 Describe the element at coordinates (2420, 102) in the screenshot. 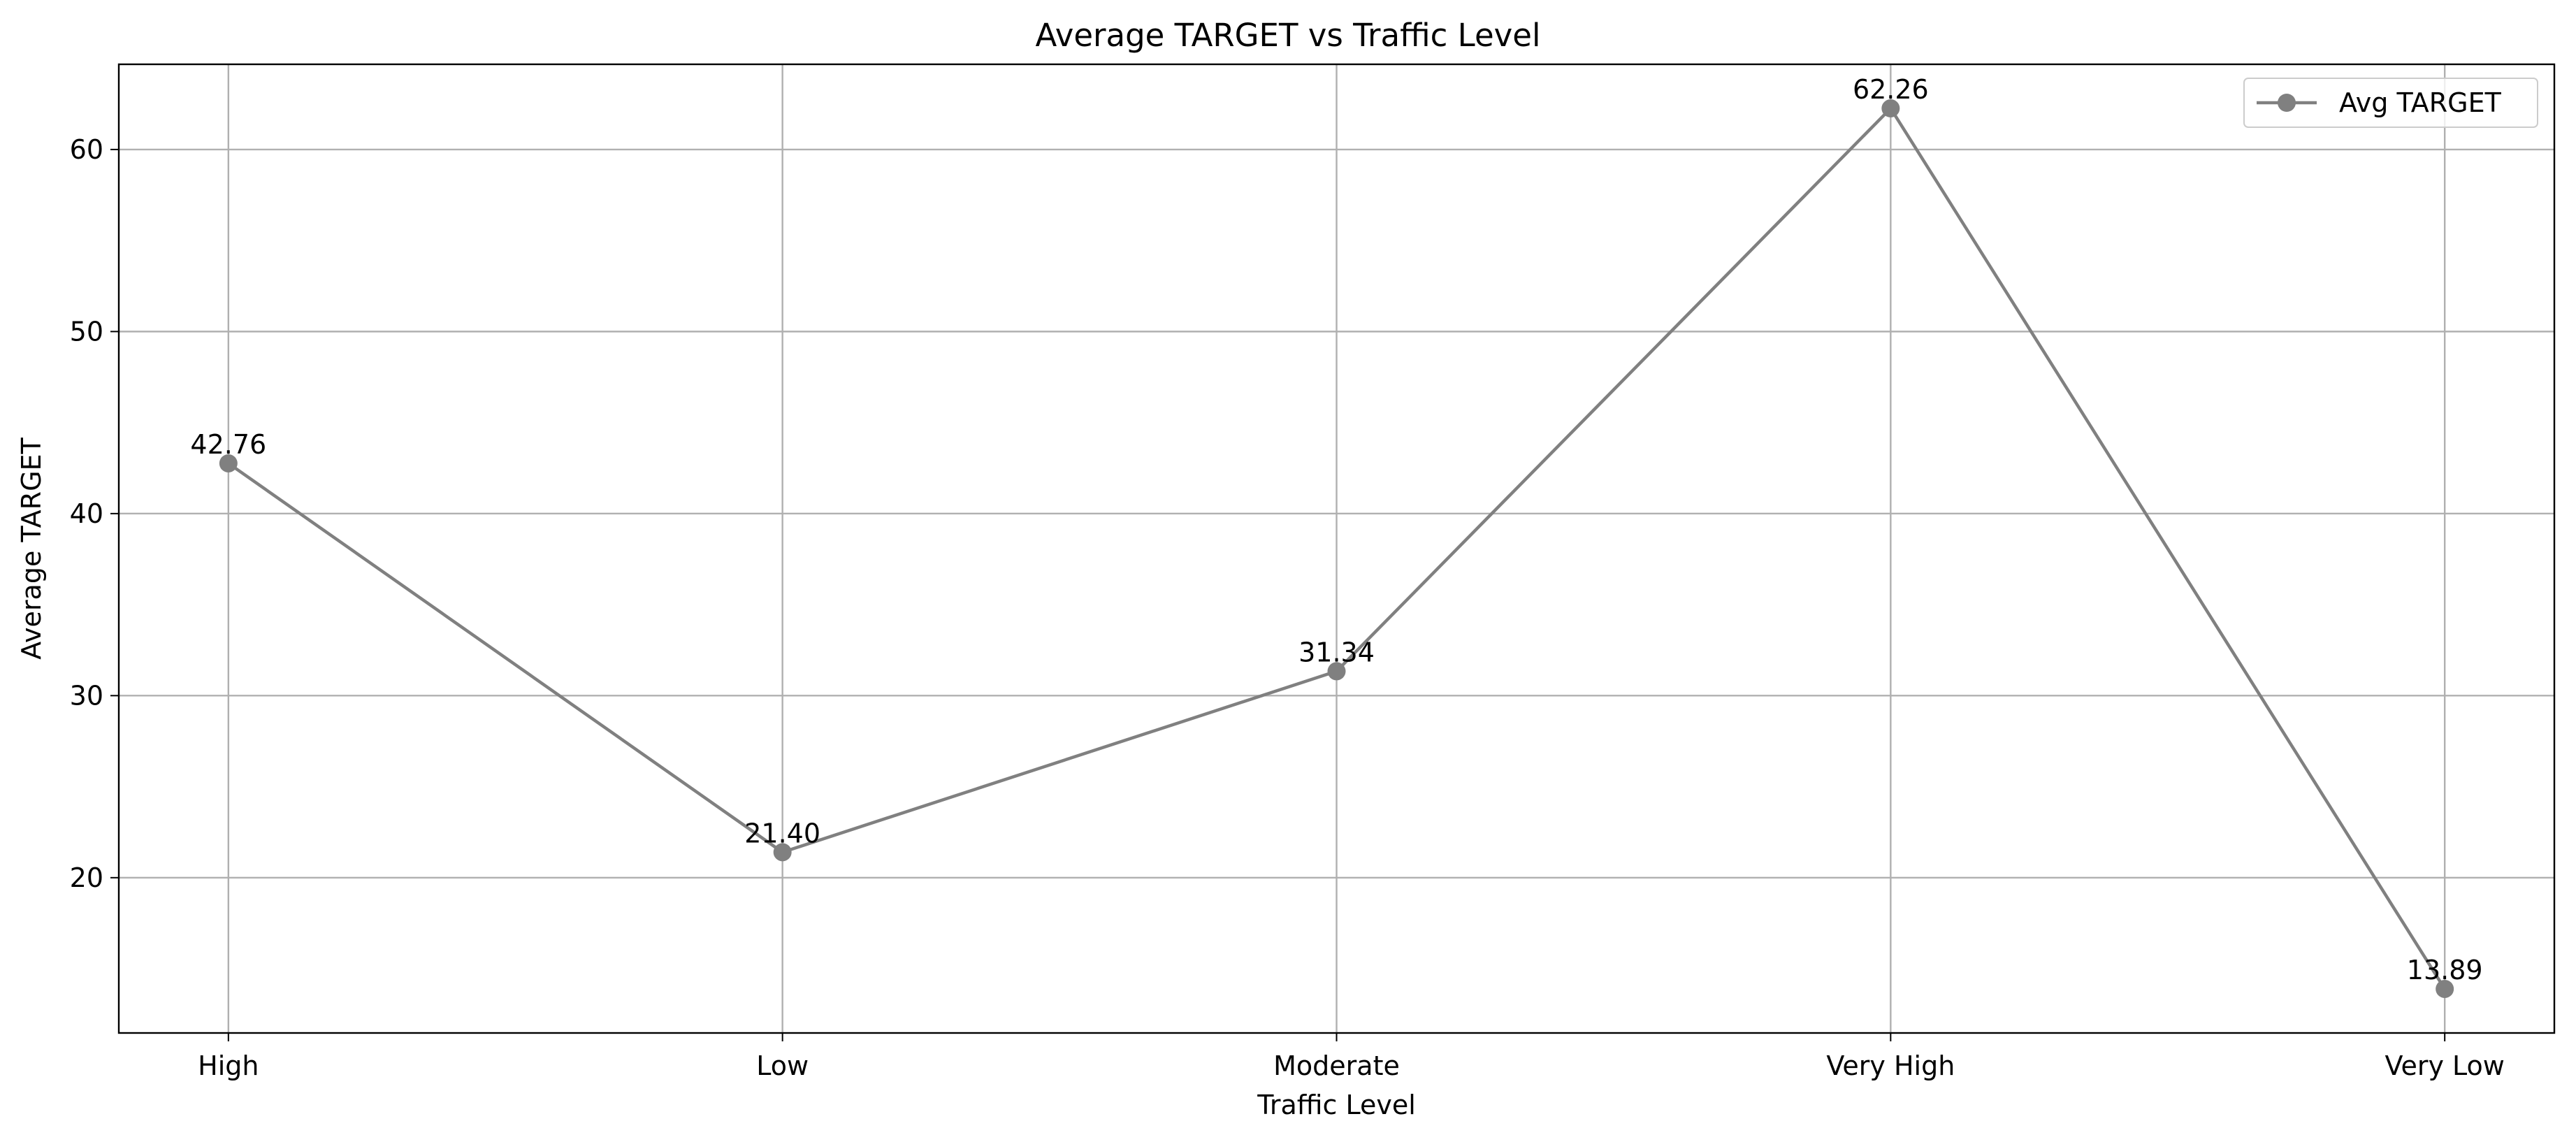

I see `legend-entry-label: Avg TARGET` at that location.